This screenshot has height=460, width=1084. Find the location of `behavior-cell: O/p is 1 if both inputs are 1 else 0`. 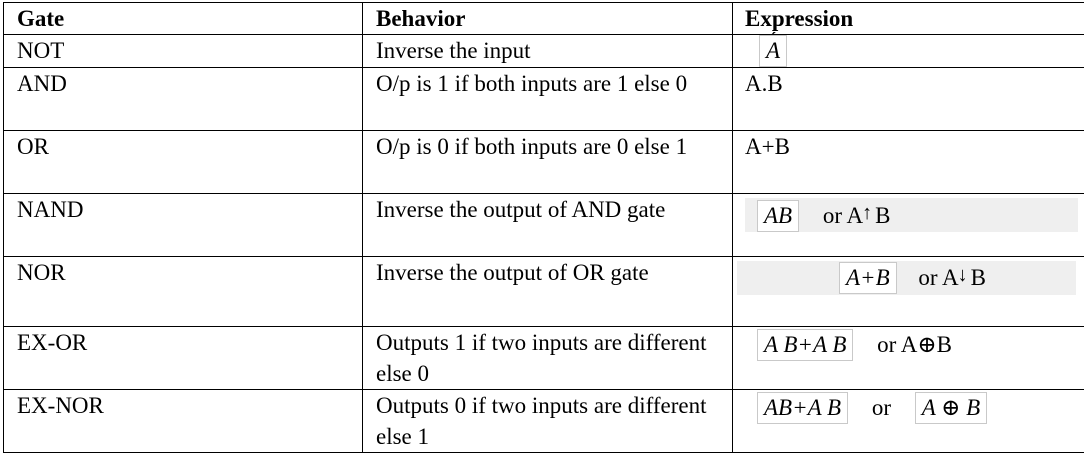

behavior-cell: O/p is 1 if both inputs are 1 else 0 is located at coordinates (547, 99).